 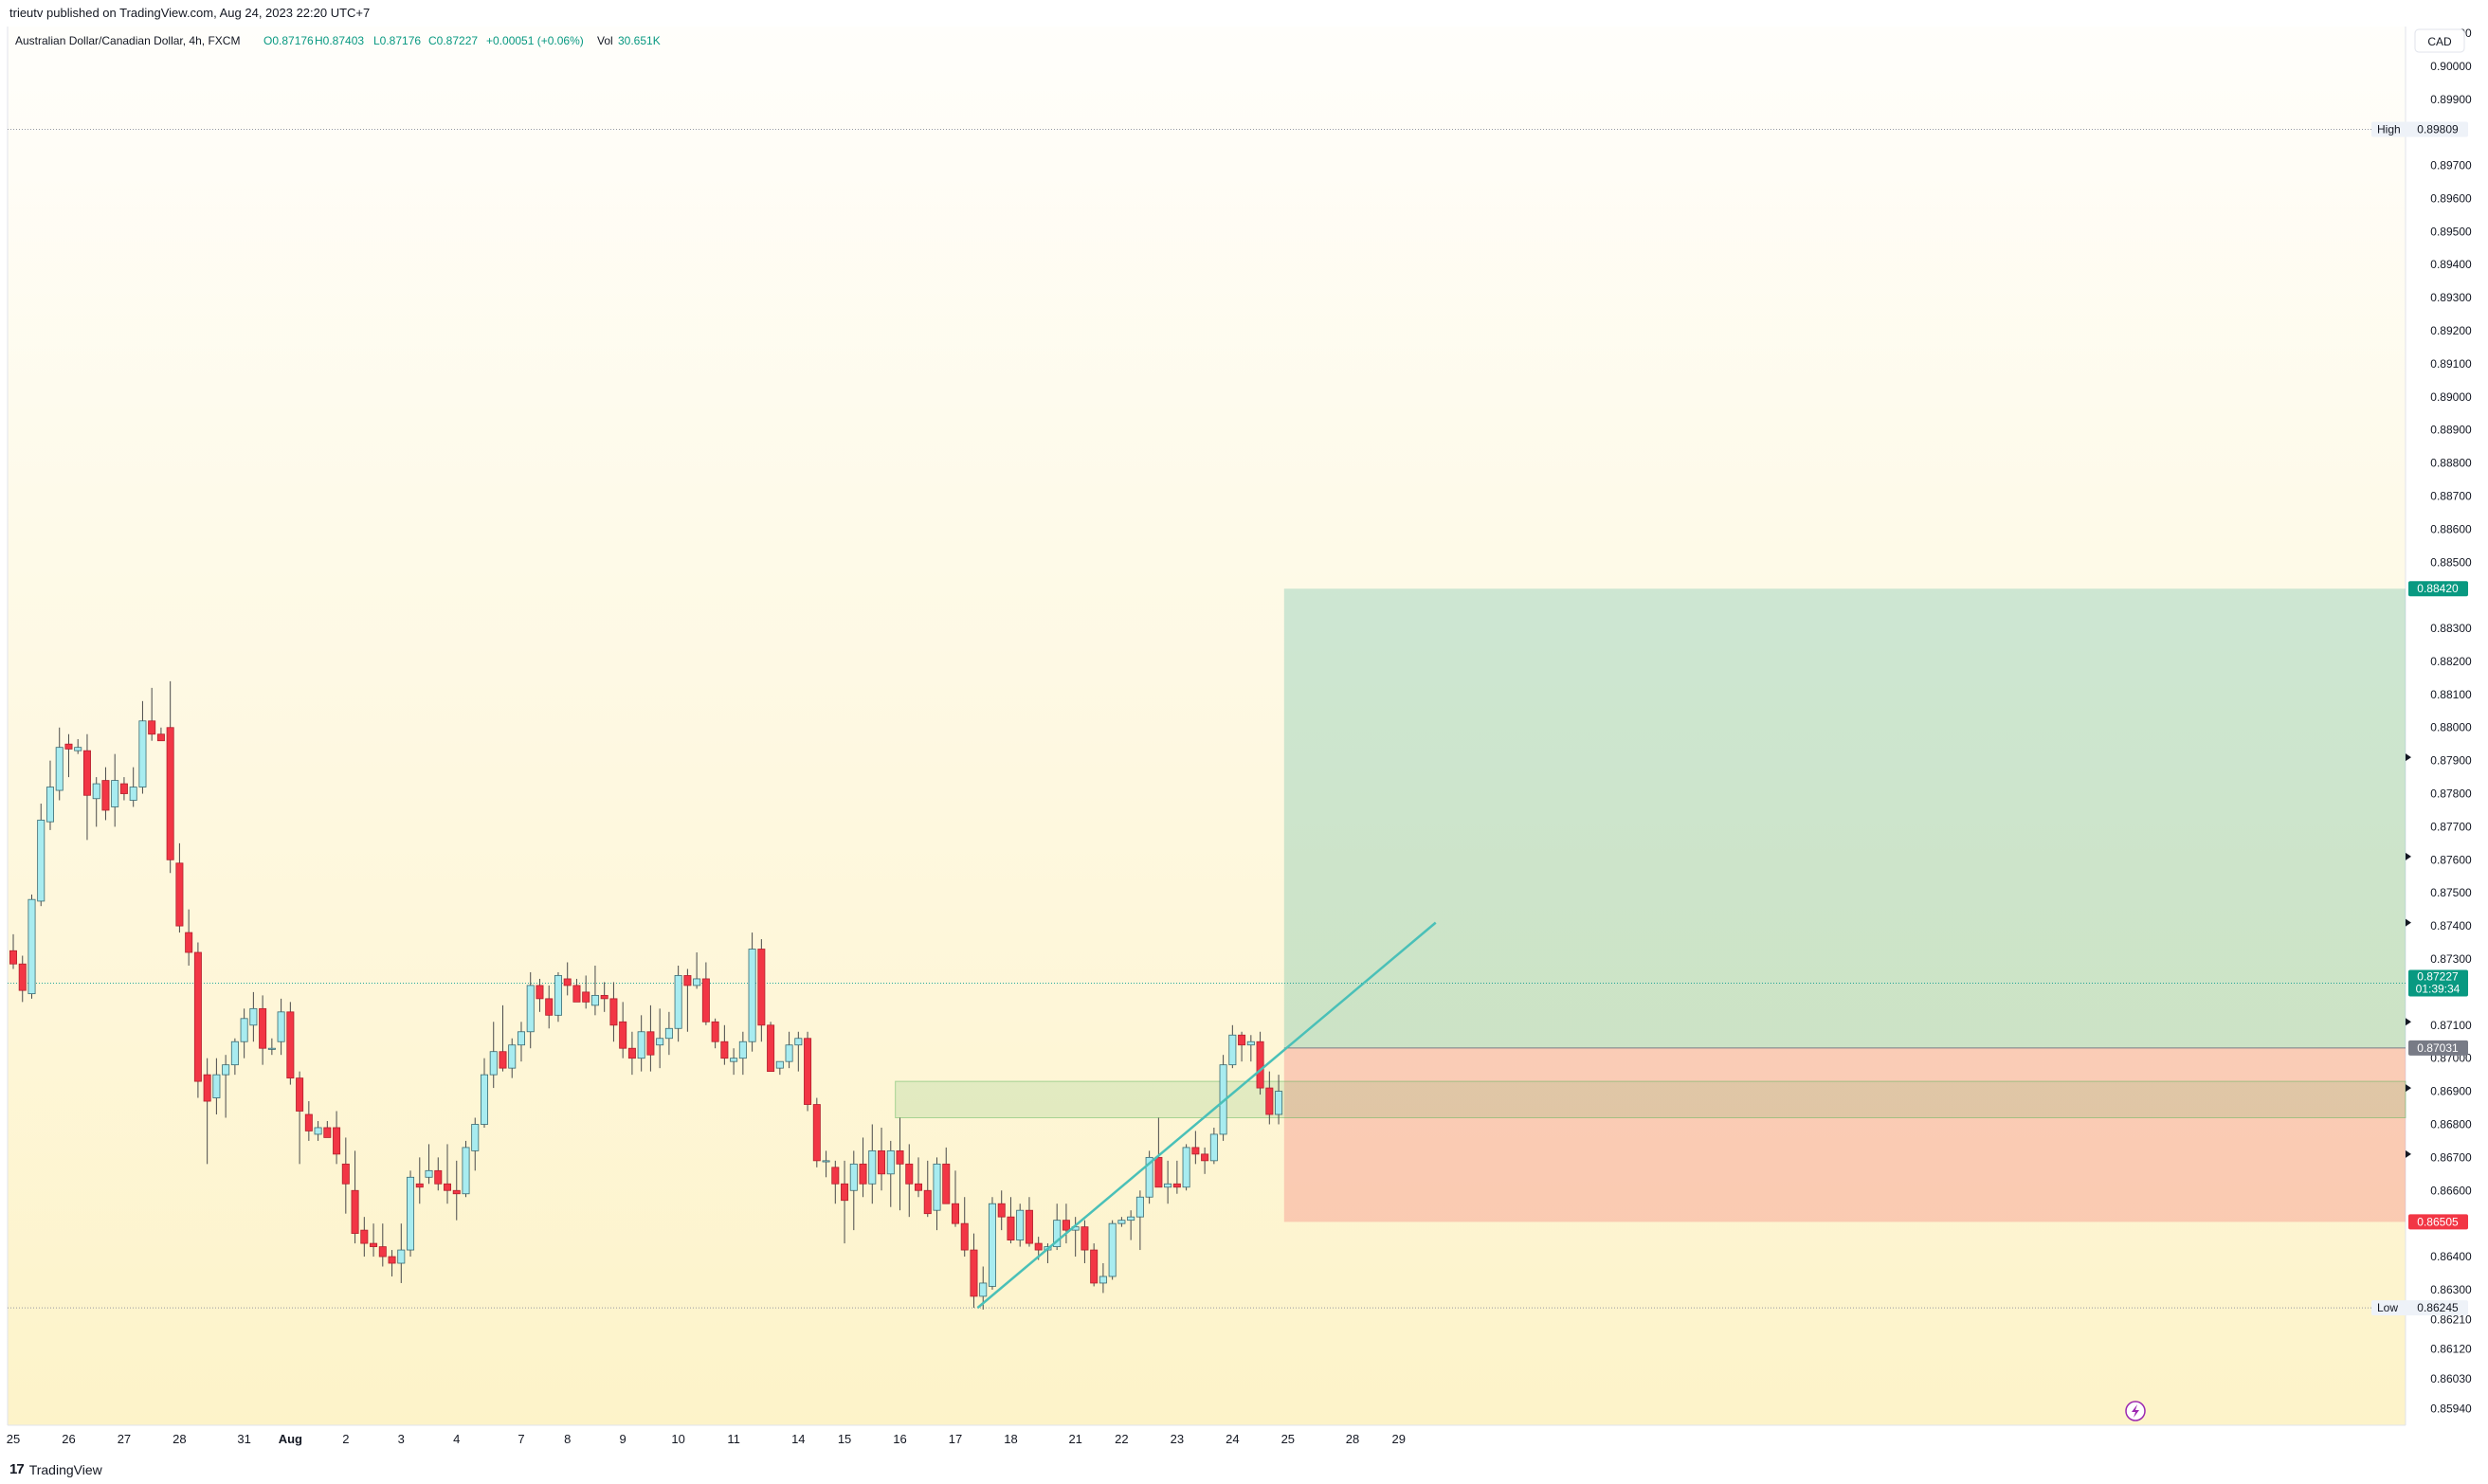 I want to click on target-price-label-box, so click(x=2438, y=589).